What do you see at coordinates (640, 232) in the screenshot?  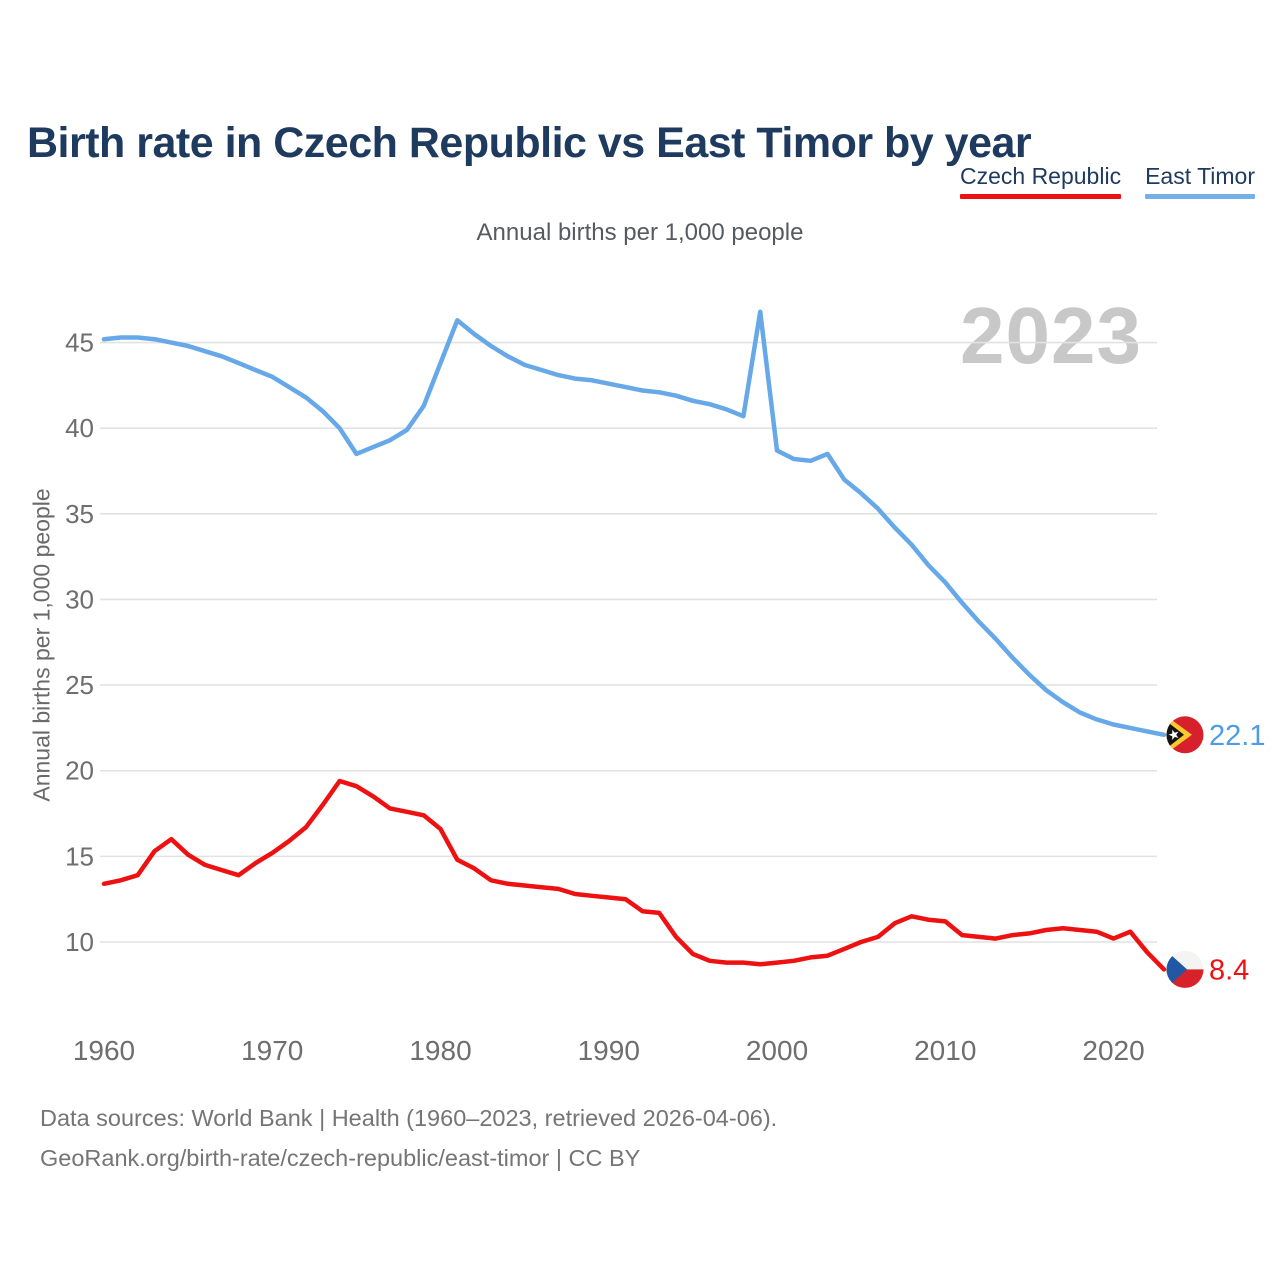 I see `chart-subtitle: Annual births per 1,000 people` at bounding box center [640, 232].